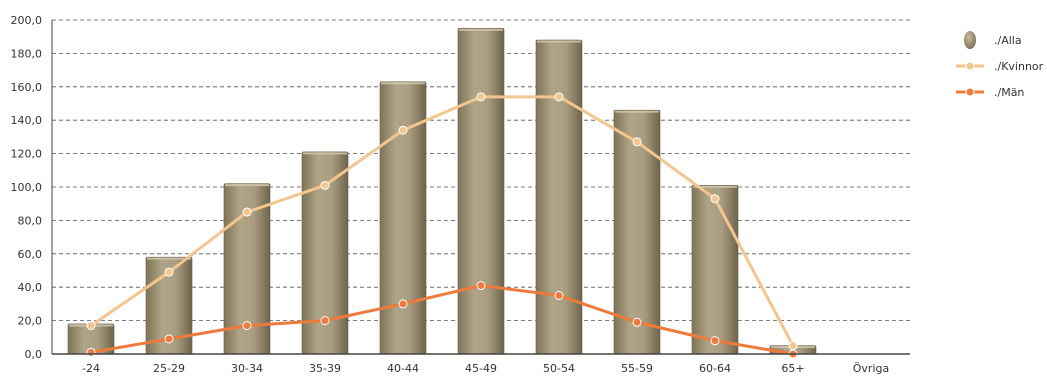  I want to click on x-tick-label: 35-39, so click(325, 368).